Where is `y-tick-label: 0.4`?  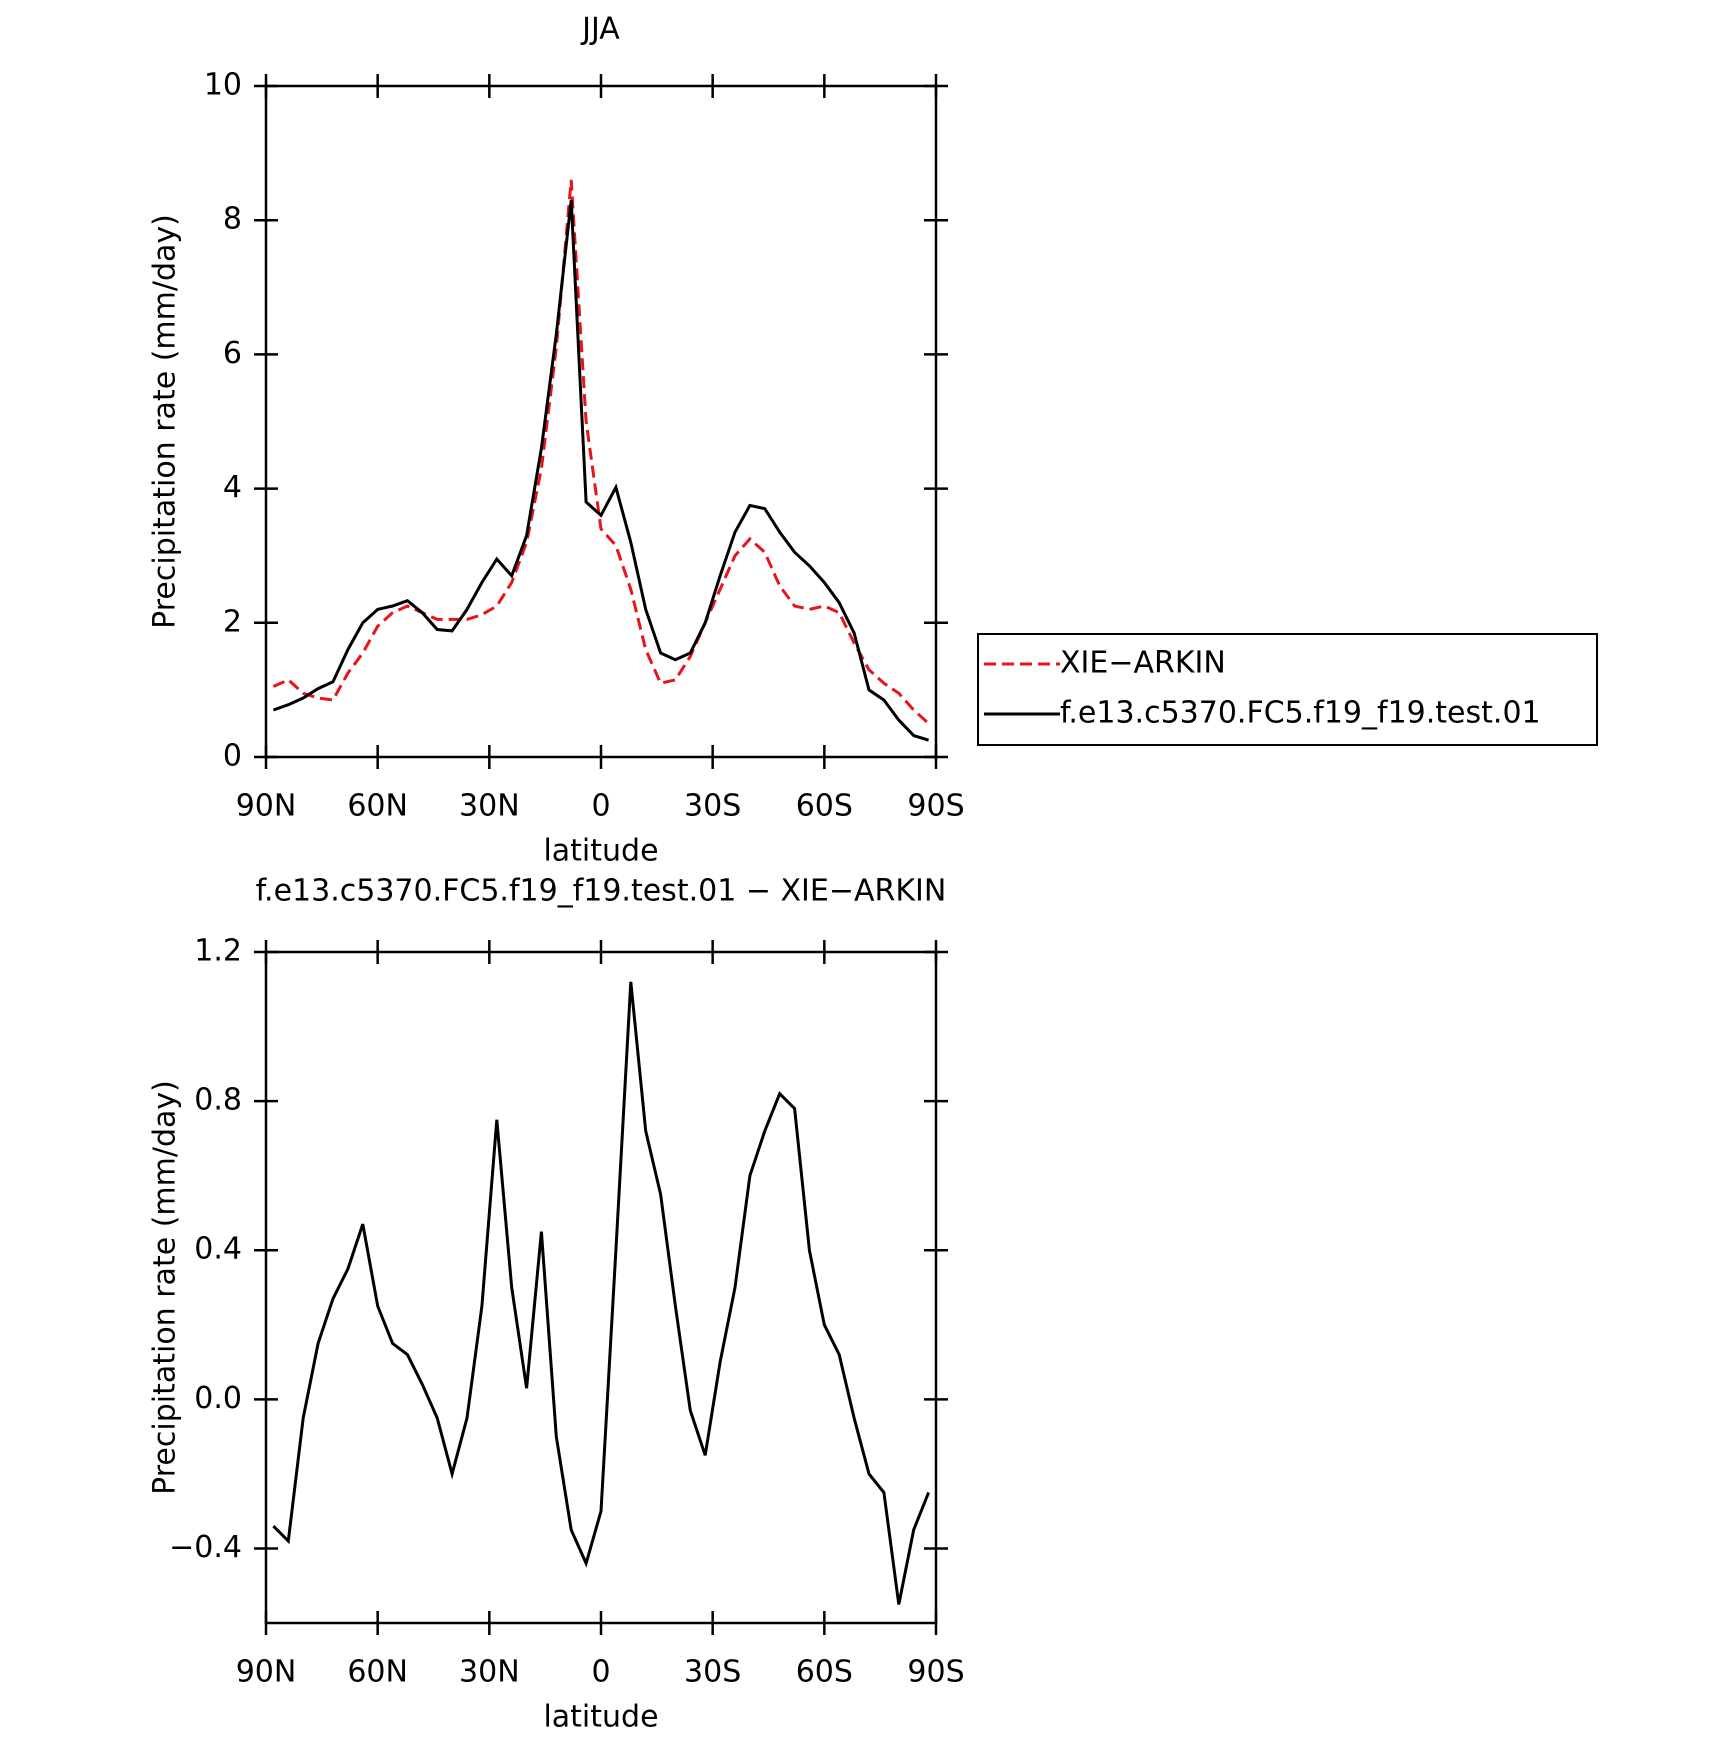 y-tick-label: 0.4 is located at coordinates (218, 1249).